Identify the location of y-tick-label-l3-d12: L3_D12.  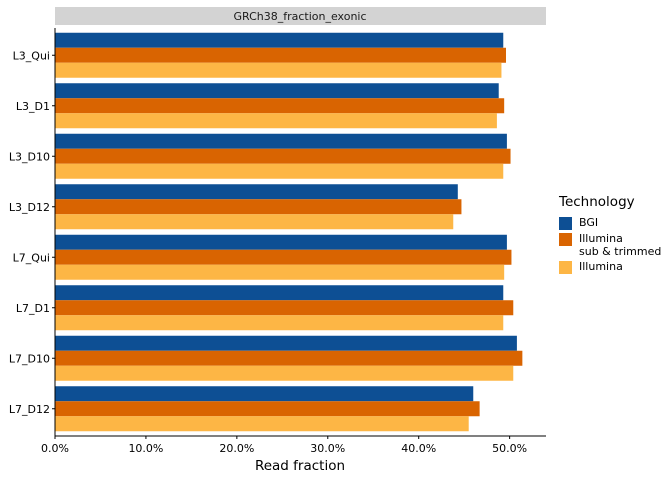
(29, 207).